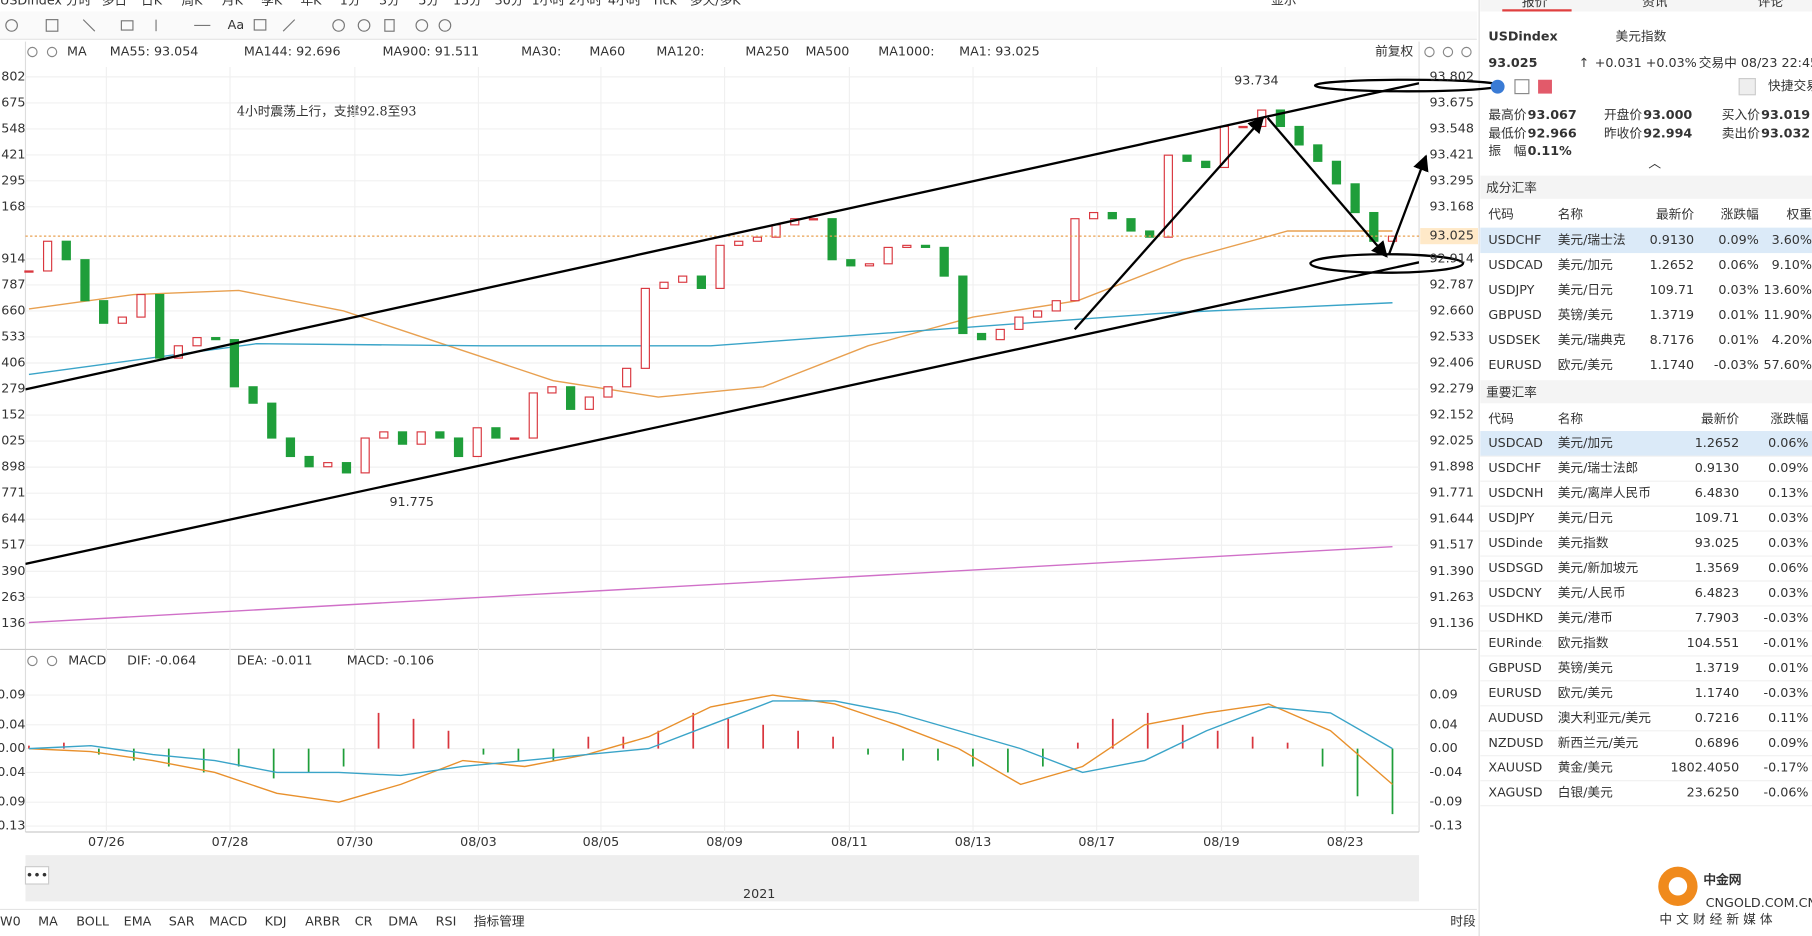  I want to click on watermark: 中金网 CNGOLD.COM.CN 中 文 财 经 新 媒 体, so click(1735, 896).